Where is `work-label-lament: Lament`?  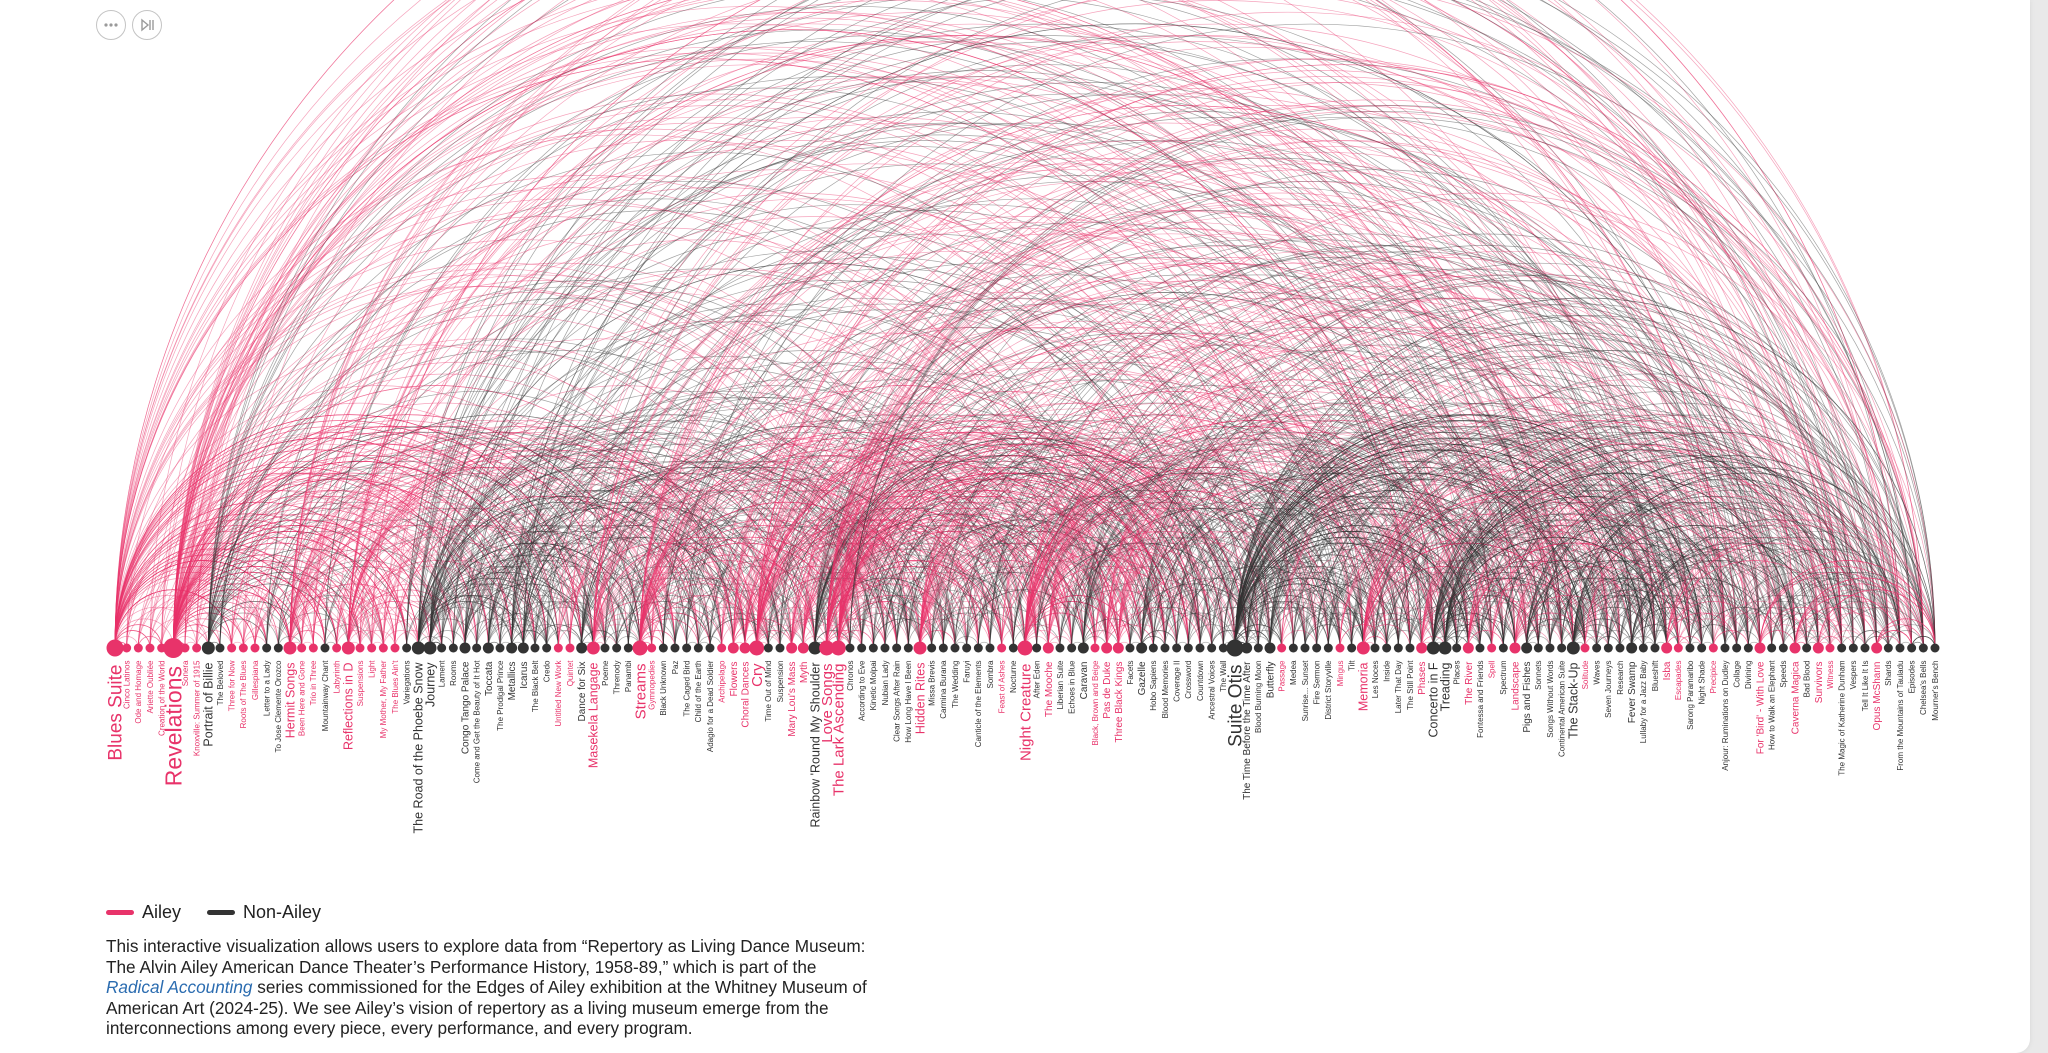
work-label-lament: Lament is located at coordinates (441, 673).